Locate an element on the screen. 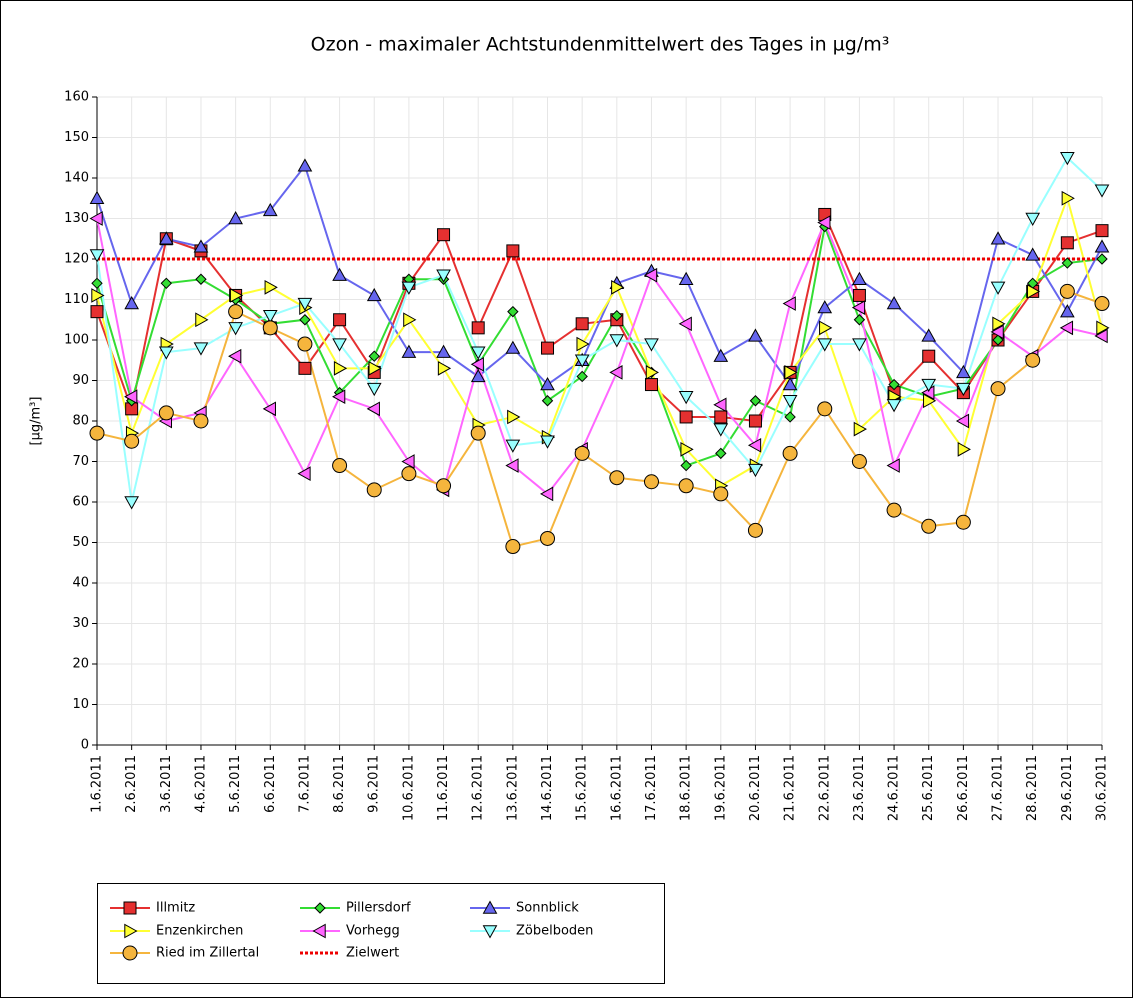  x-tick-label: 1.6.2011 is located at coordinates (97, 784).